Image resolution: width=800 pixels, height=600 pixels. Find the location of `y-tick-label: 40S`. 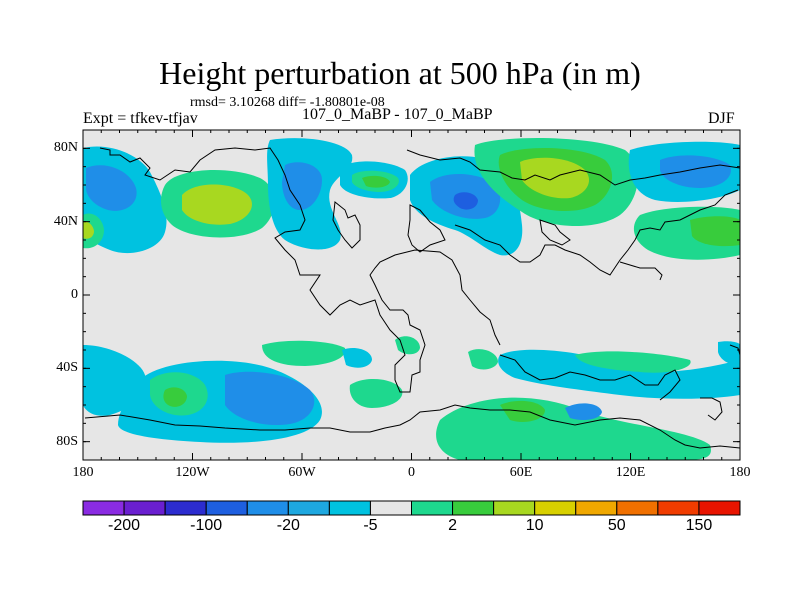

y-tick-label: 40S is located at coordinates (67, 368).